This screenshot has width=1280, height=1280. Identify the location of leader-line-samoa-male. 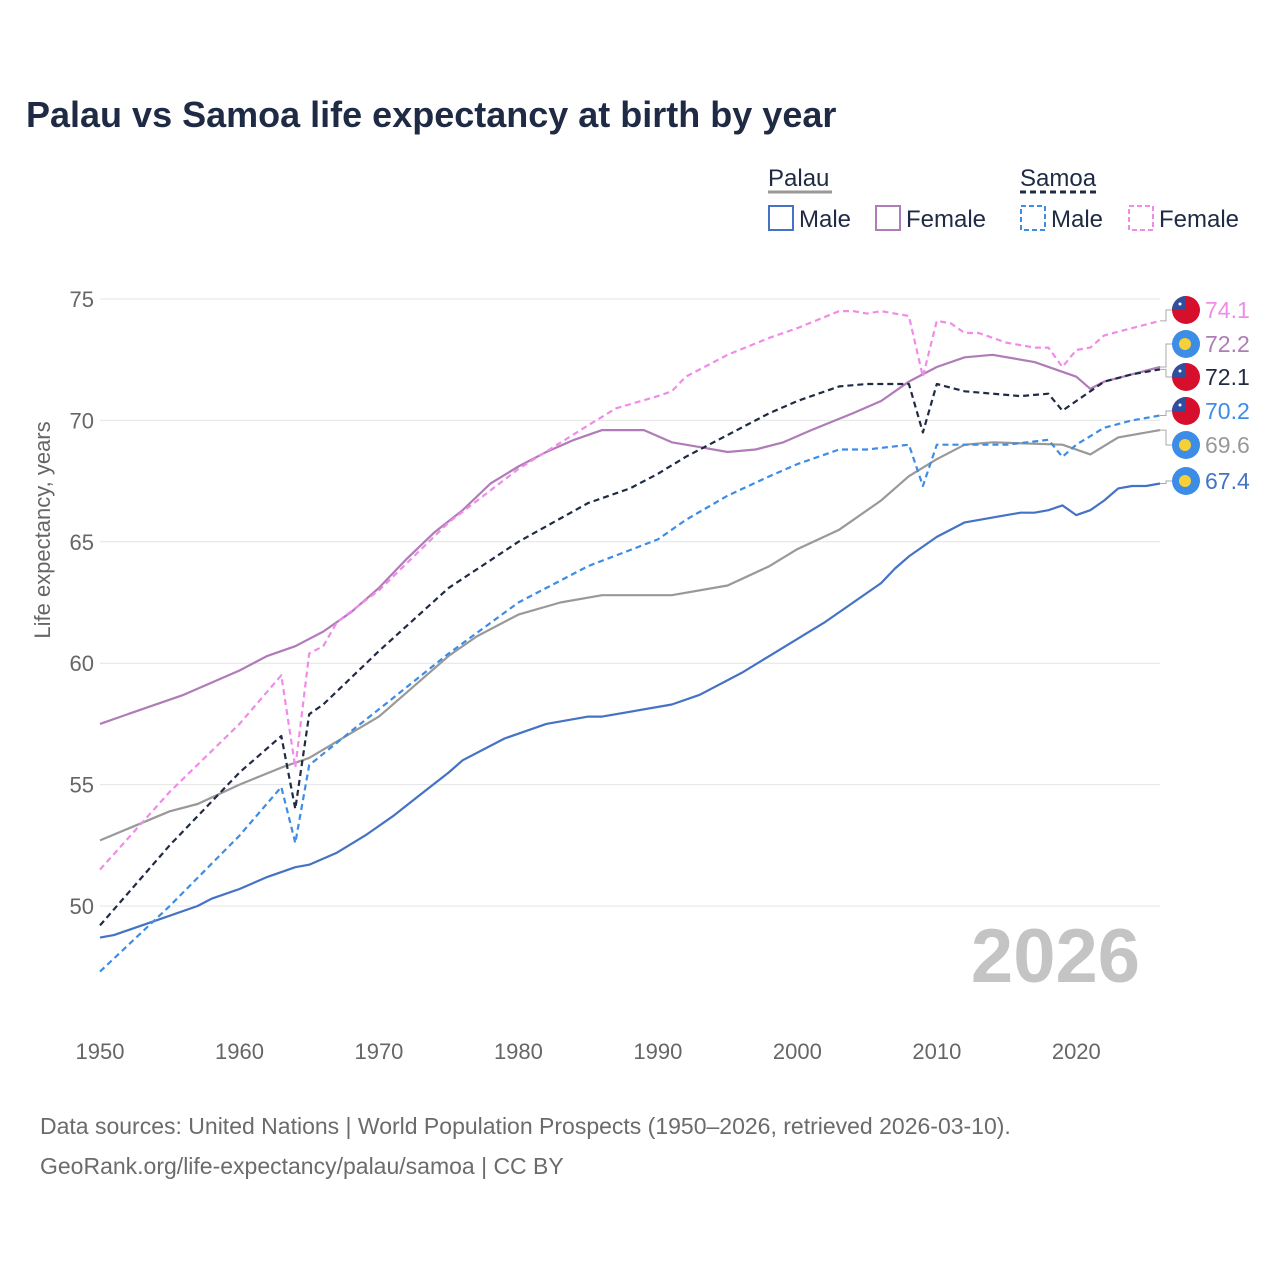
(1166, 413).